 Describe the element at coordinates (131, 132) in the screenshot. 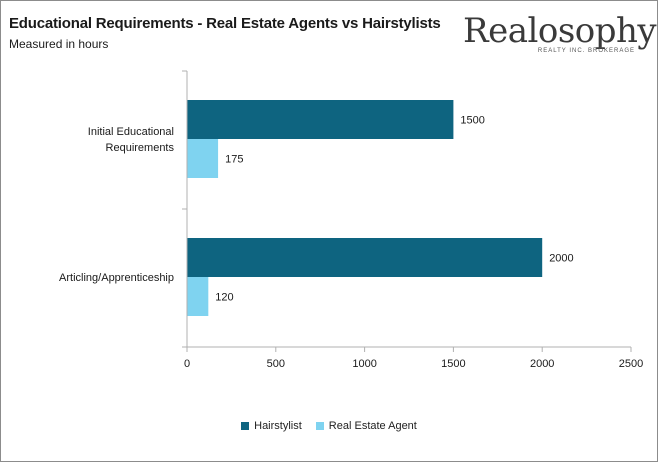

I see `category-label-0-line-0: Initial Educational` at that location.